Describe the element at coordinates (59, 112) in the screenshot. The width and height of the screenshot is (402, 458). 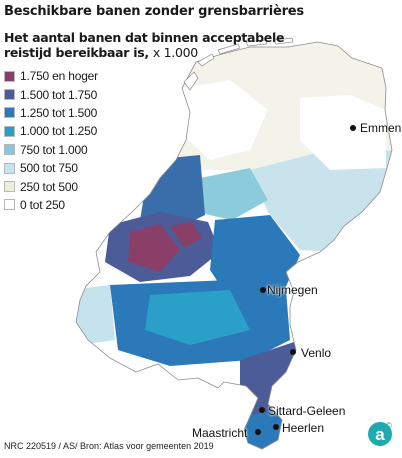
I see `legend-label: 1.250 tot 1.500` at that location.